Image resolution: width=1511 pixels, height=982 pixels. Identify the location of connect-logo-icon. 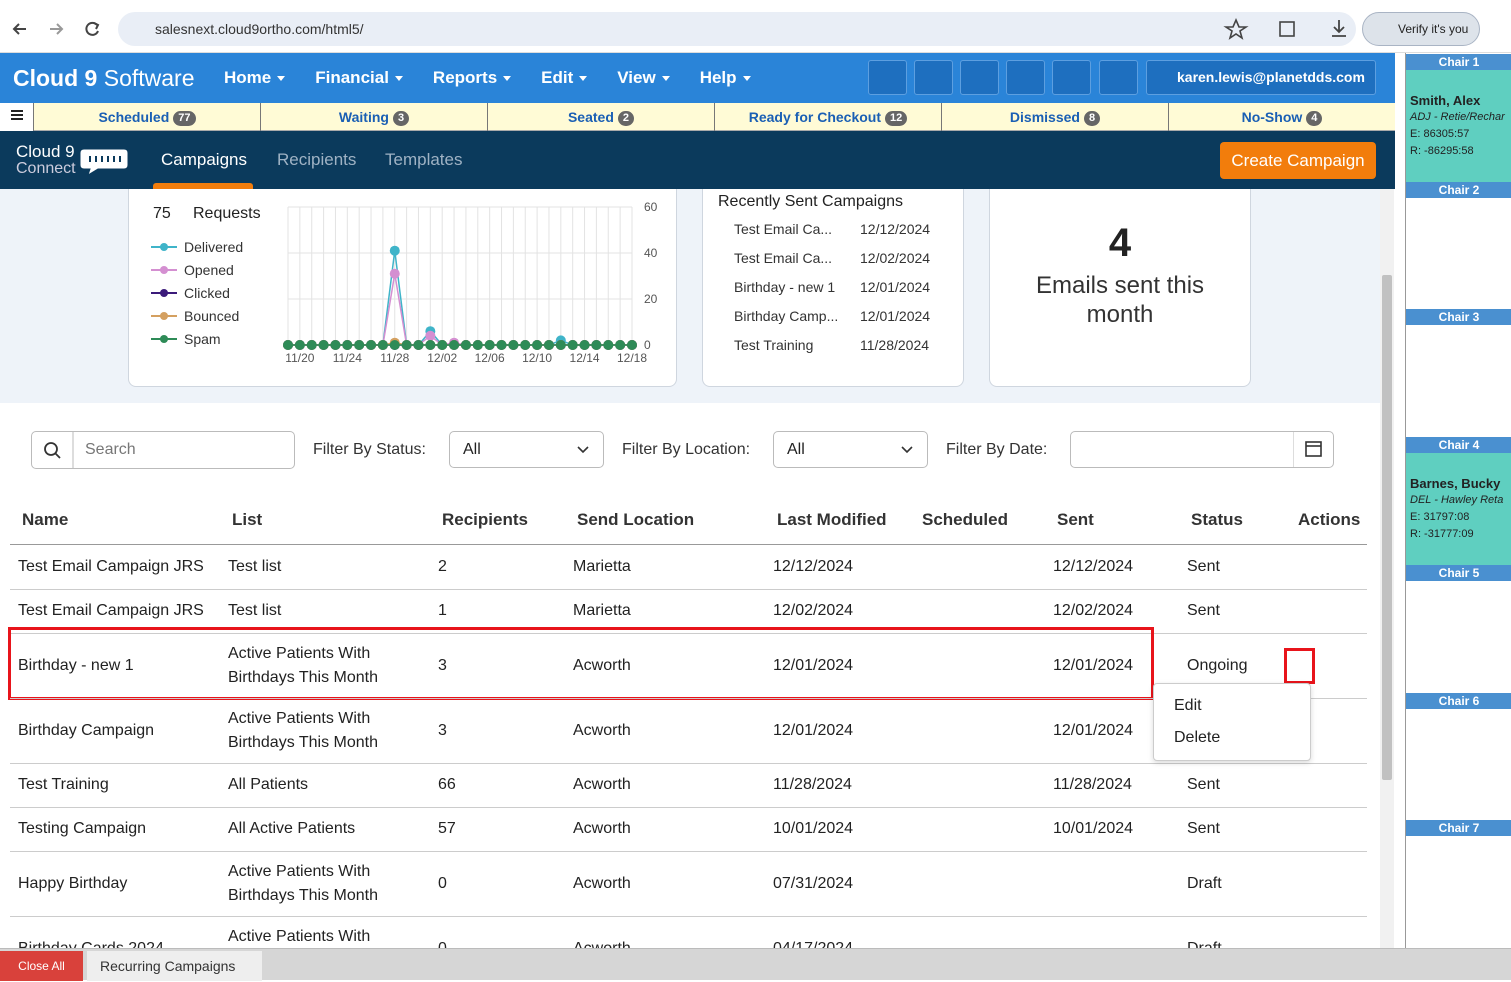
(104, 162).